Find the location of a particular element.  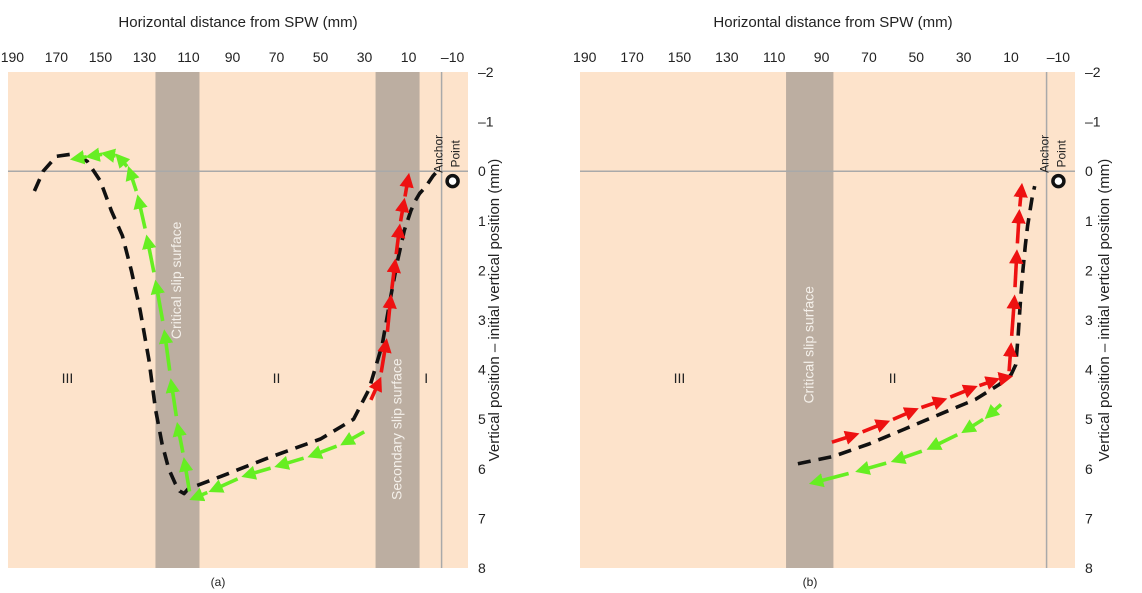

slip-surface-band is located at coordinates (397, 320).